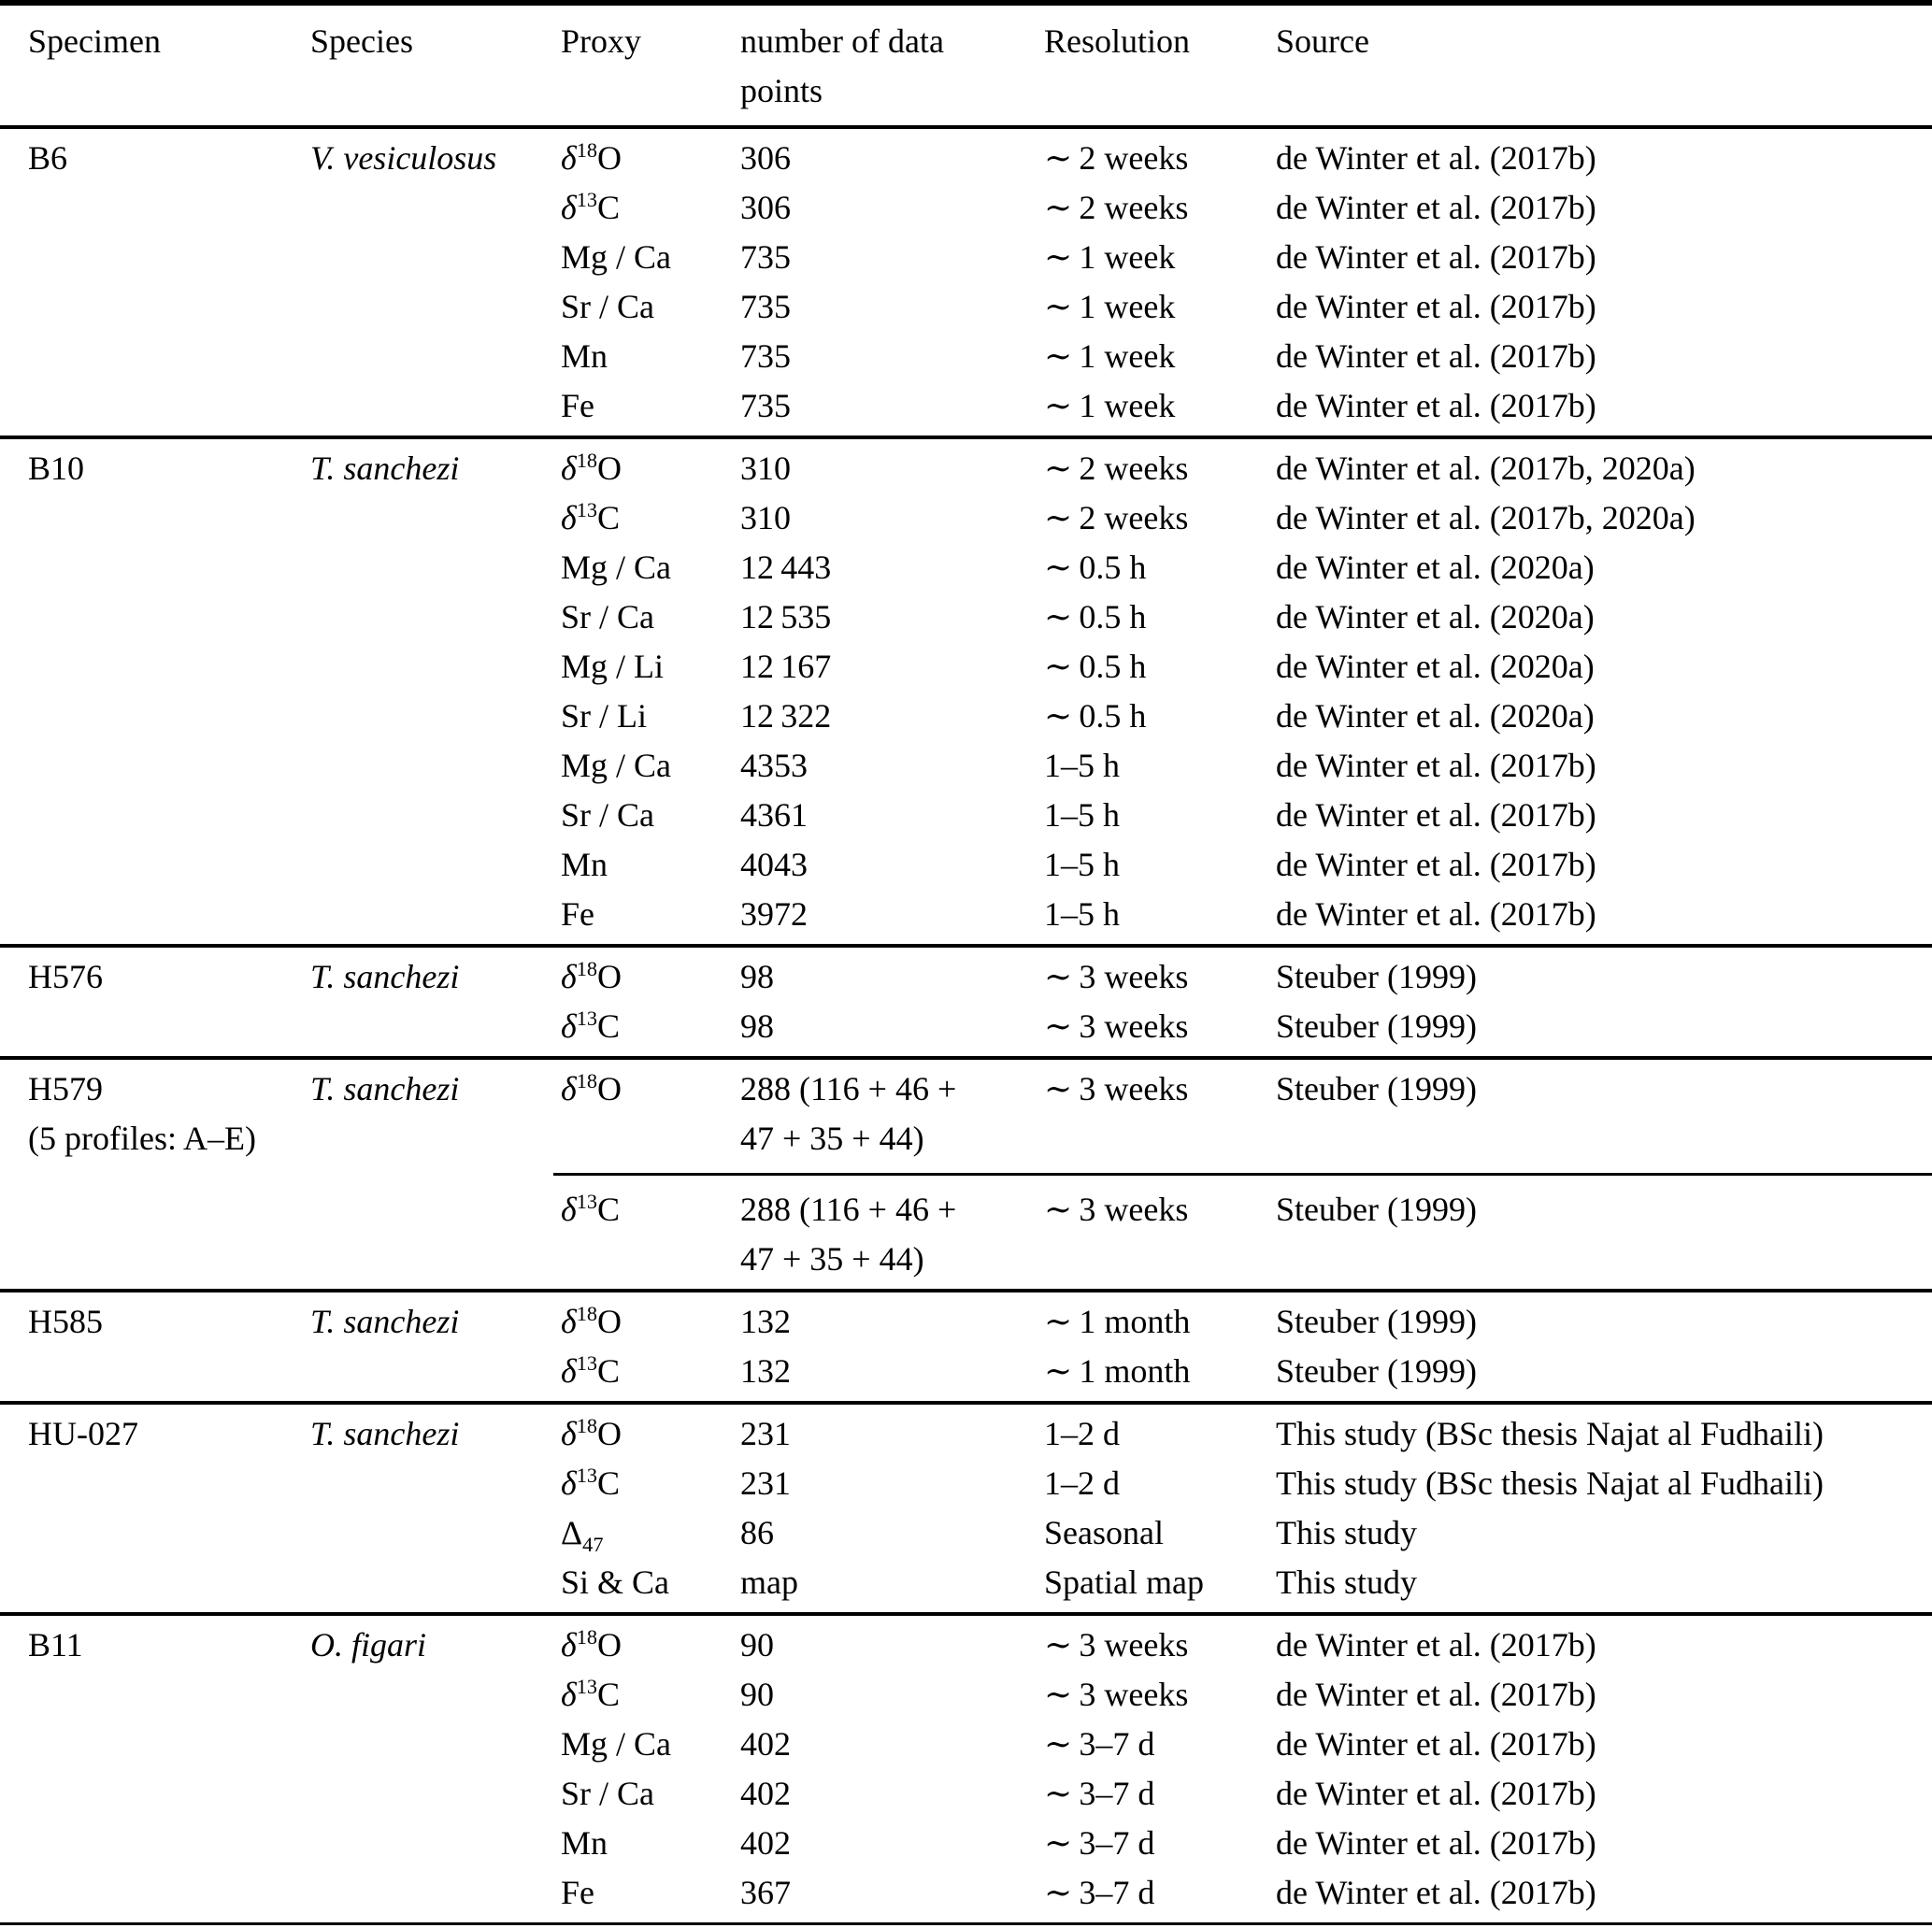 The height and width of the screenshot is (1928, 1932). What do you see at coordinates (94, 41) in the screenshot?
I see `header-specimen: Specimen` at bounding box center [94, 41].